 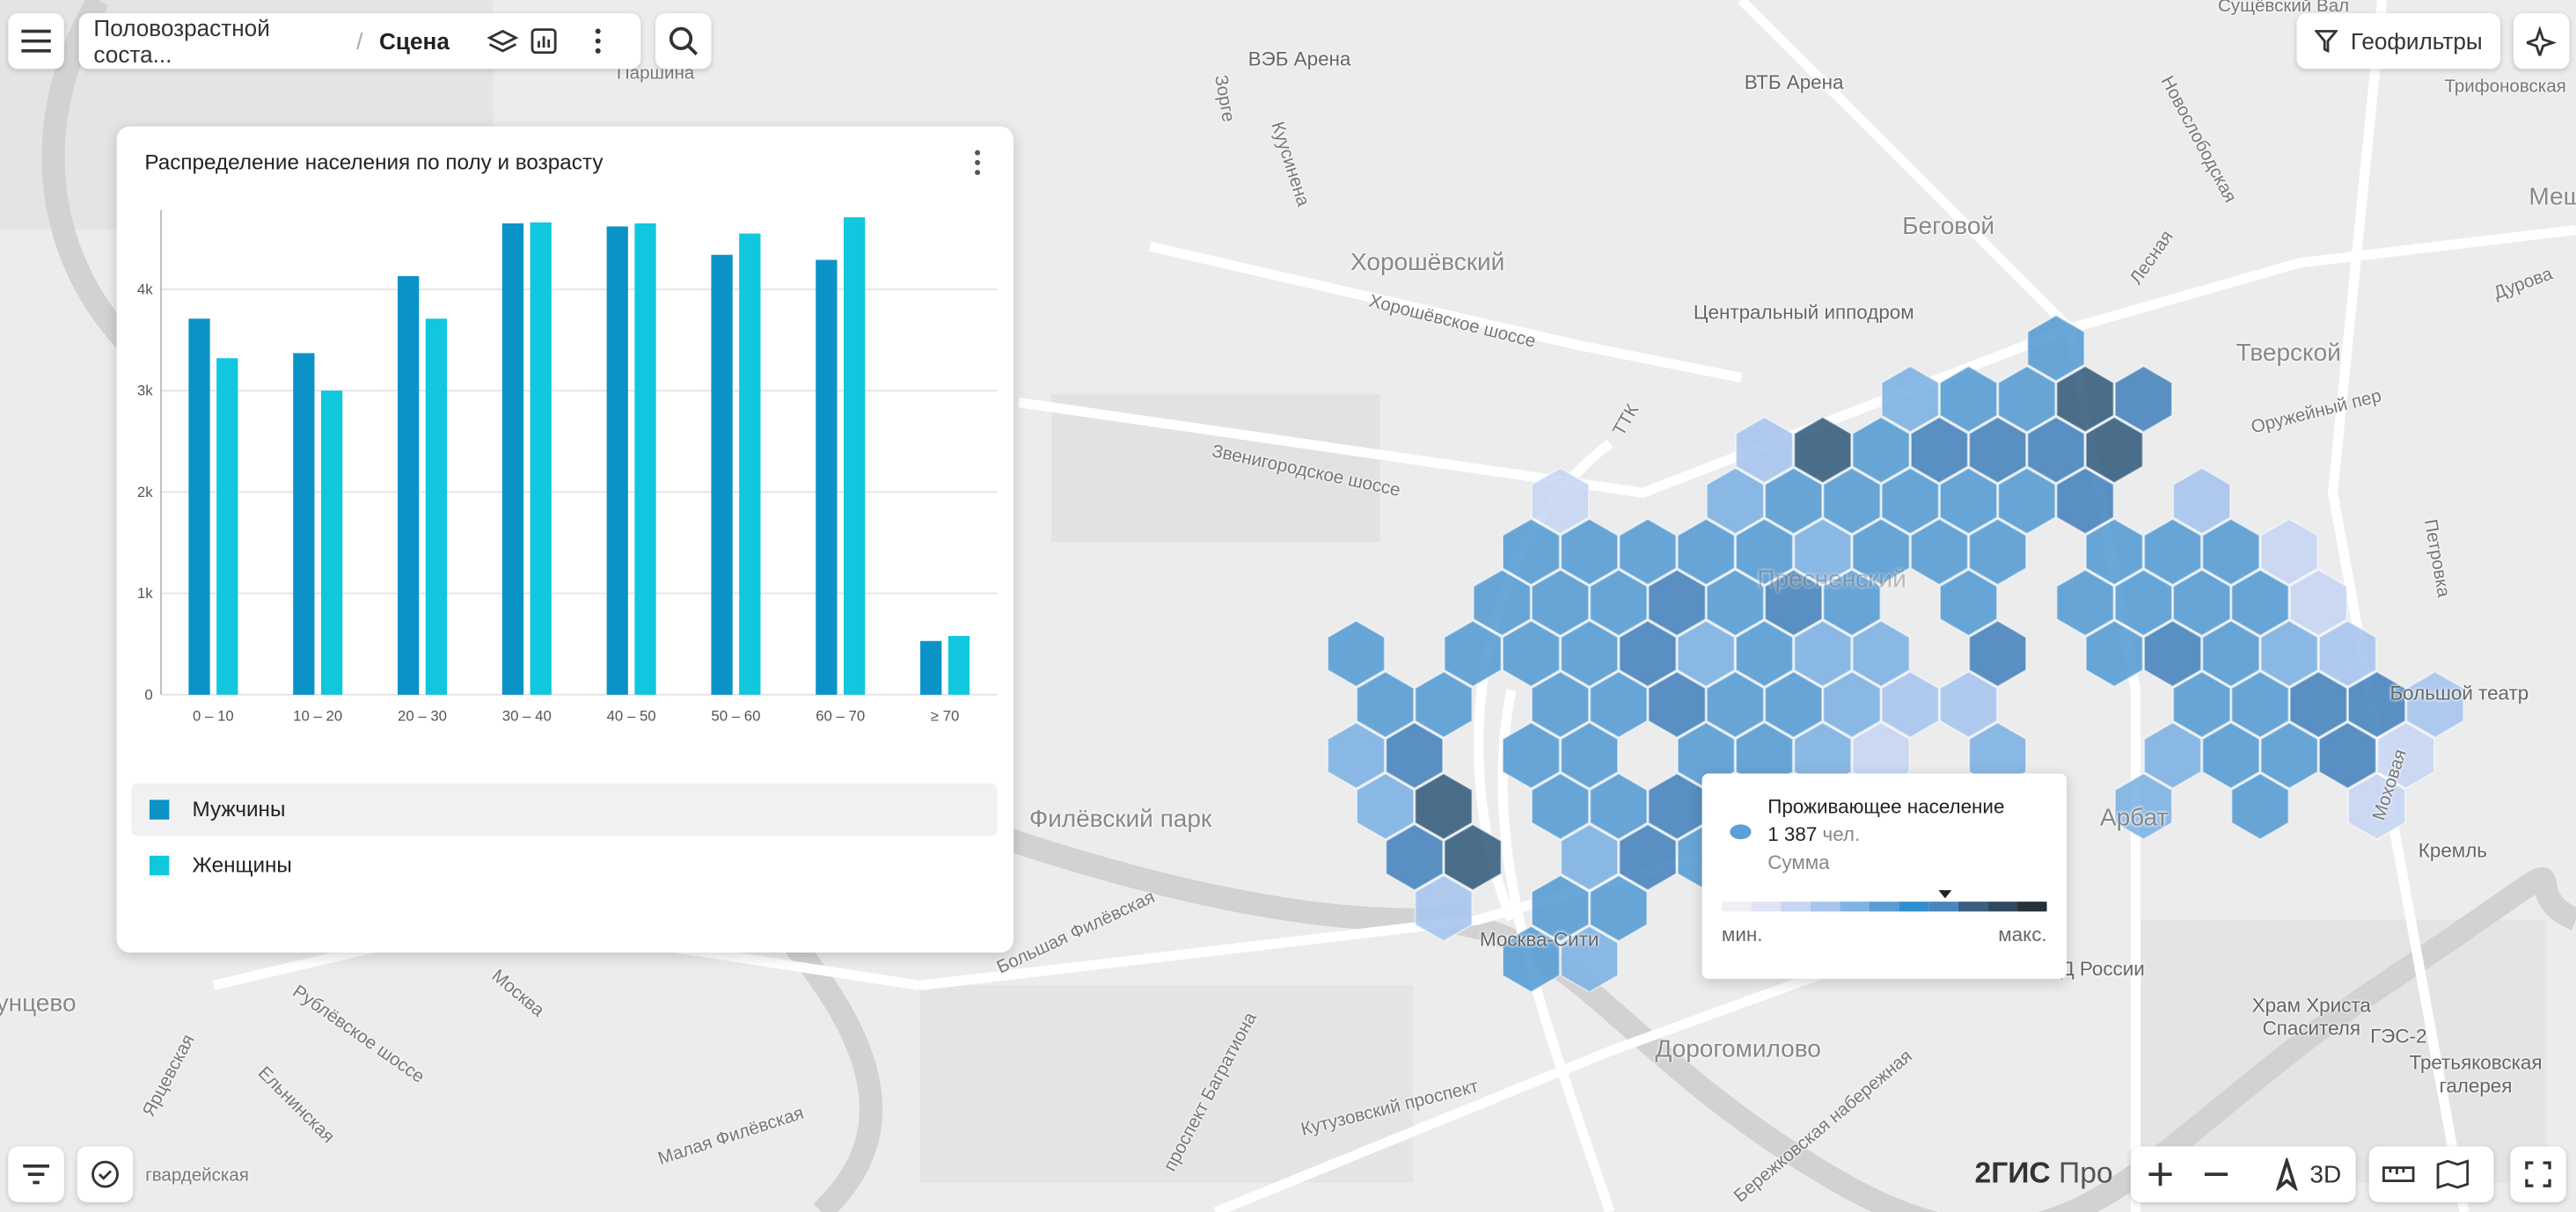 What do you see at coordinates (978, 163) in the screenshot?
I see `chart-menu-button` at bounding box center [978, 163].